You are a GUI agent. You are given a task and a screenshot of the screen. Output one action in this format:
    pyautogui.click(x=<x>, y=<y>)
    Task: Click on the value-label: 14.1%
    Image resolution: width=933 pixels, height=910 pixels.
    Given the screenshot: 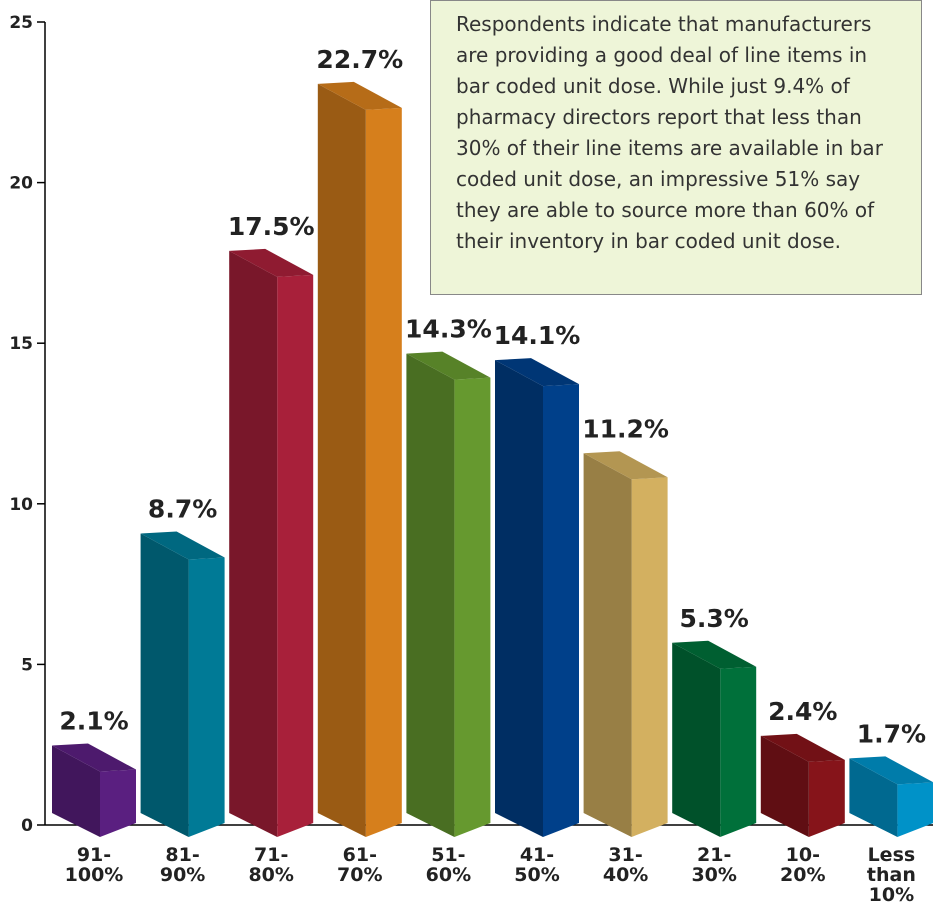 What is the action you would take?
    pyautogui.click(x=537, y=335)
    